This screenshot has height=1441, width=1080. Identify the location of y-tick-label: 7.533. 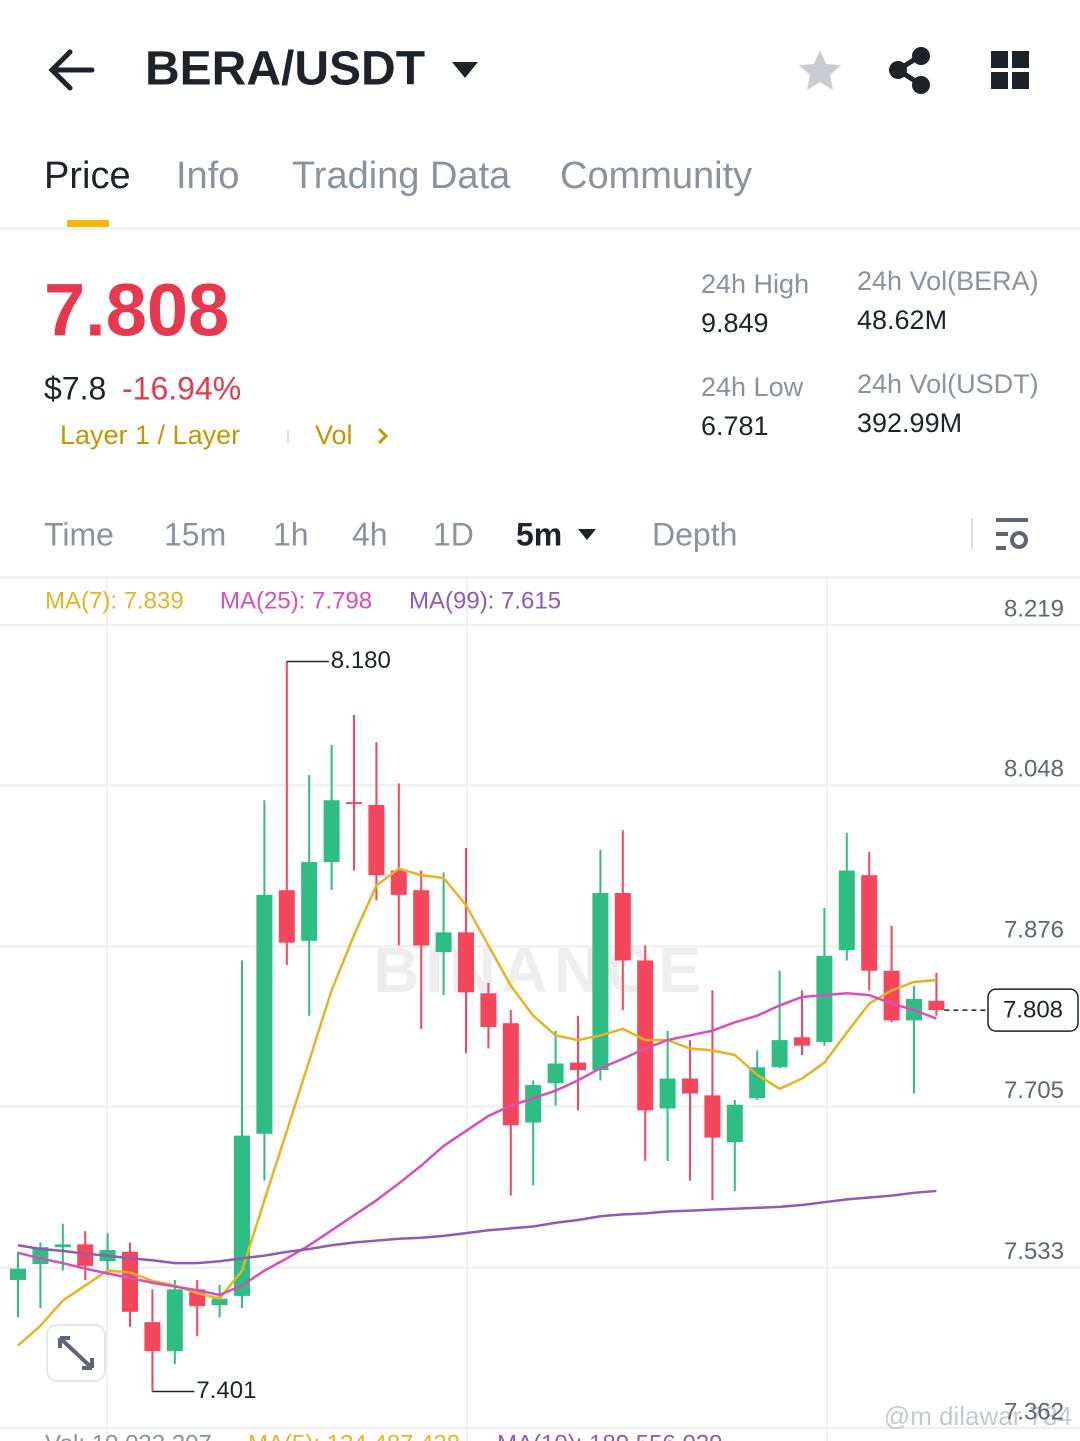
(1034, 1251).